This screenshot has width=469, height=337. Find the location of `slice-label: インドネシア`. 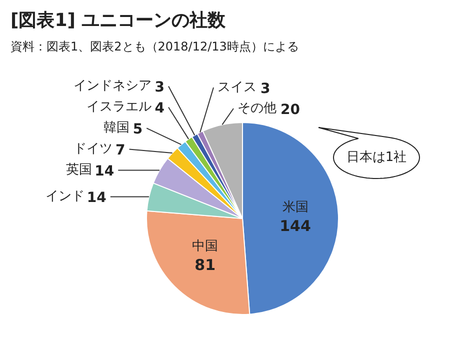

slice-label: インドネシア is located at coordinates (113, 86).